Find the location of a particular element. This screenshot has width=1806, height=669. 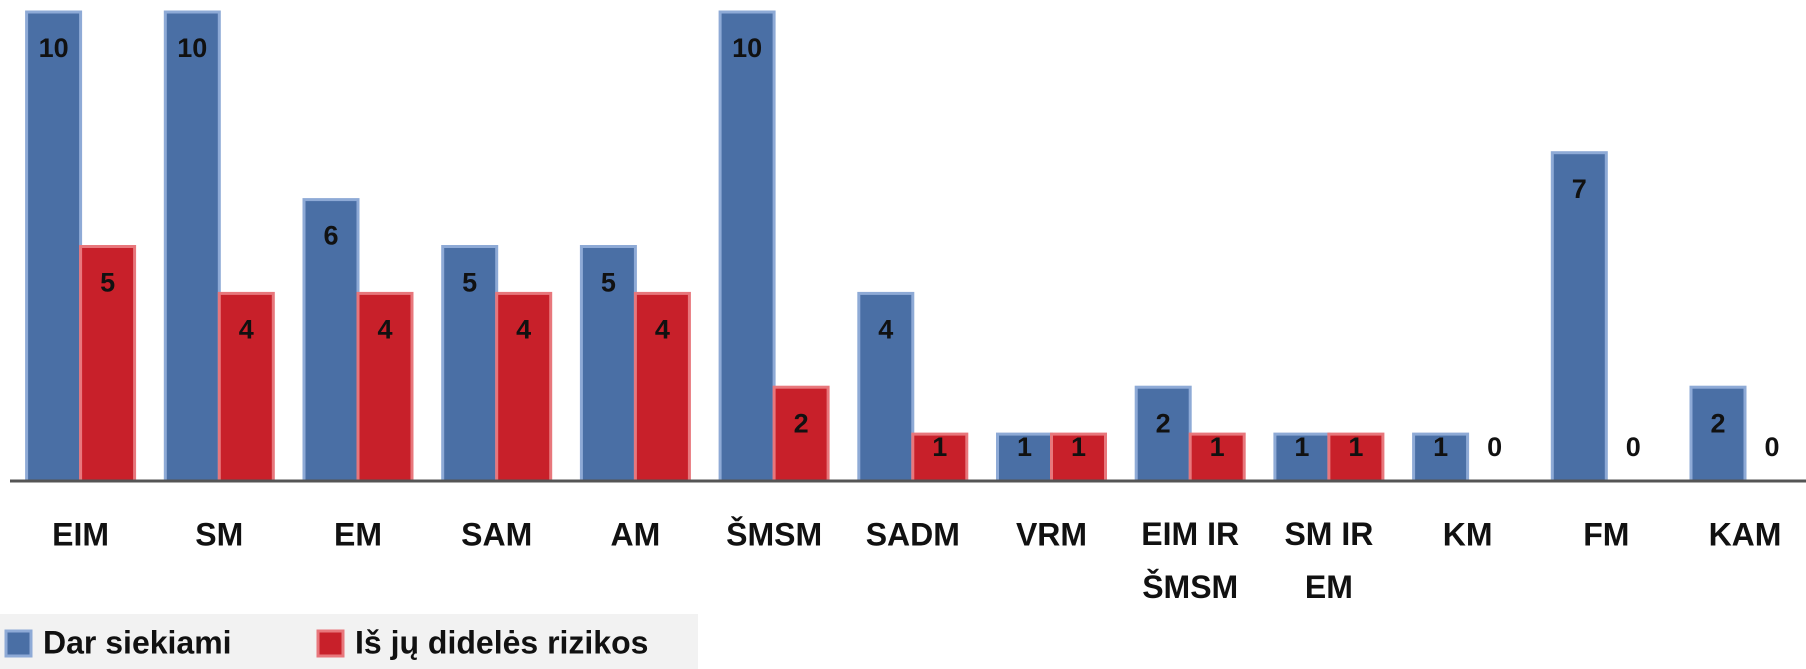

x-tick-label: EIM is located at coordinates (80, 534).